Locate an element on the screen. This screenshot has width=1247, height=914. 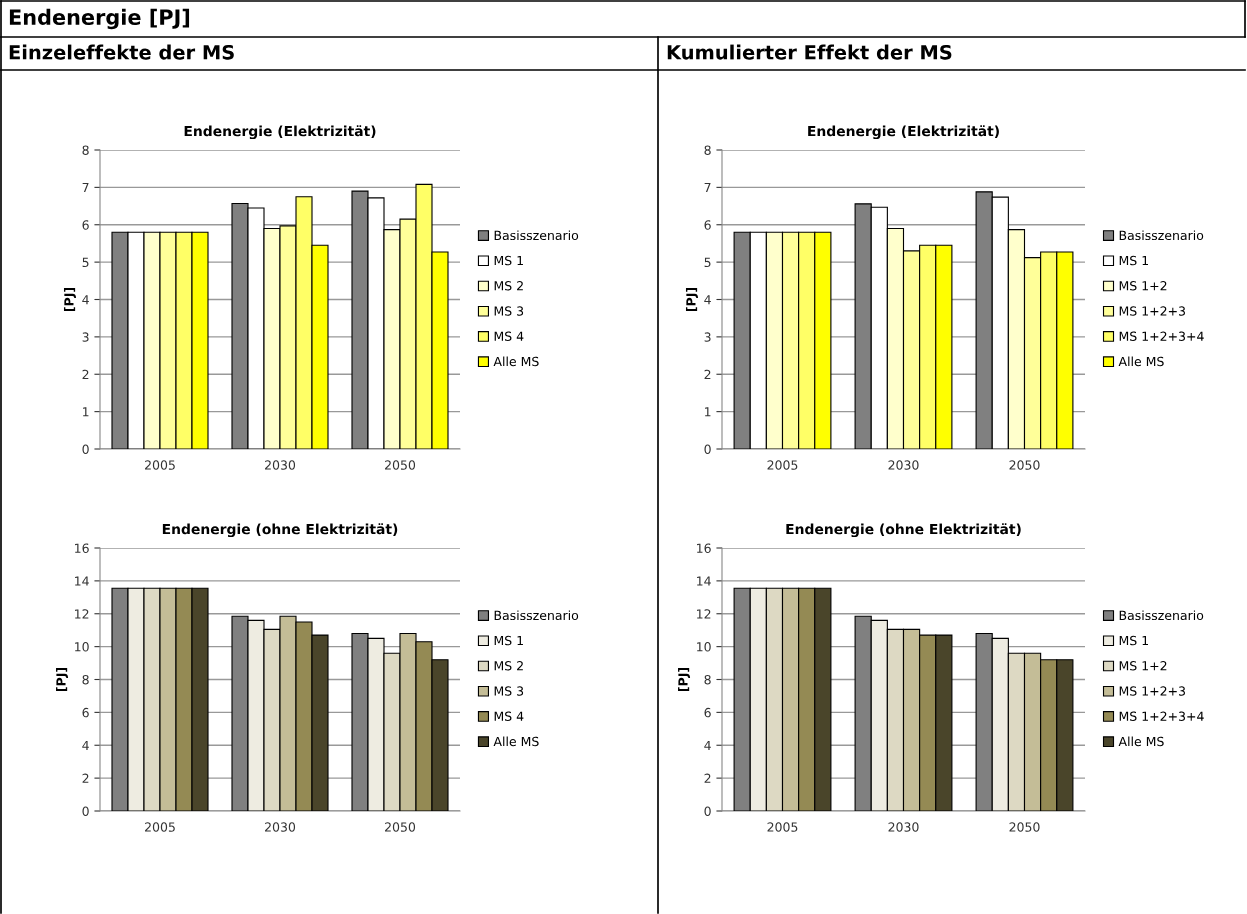
text: Endenergie [PJ] is located at coordinates (99, 19).